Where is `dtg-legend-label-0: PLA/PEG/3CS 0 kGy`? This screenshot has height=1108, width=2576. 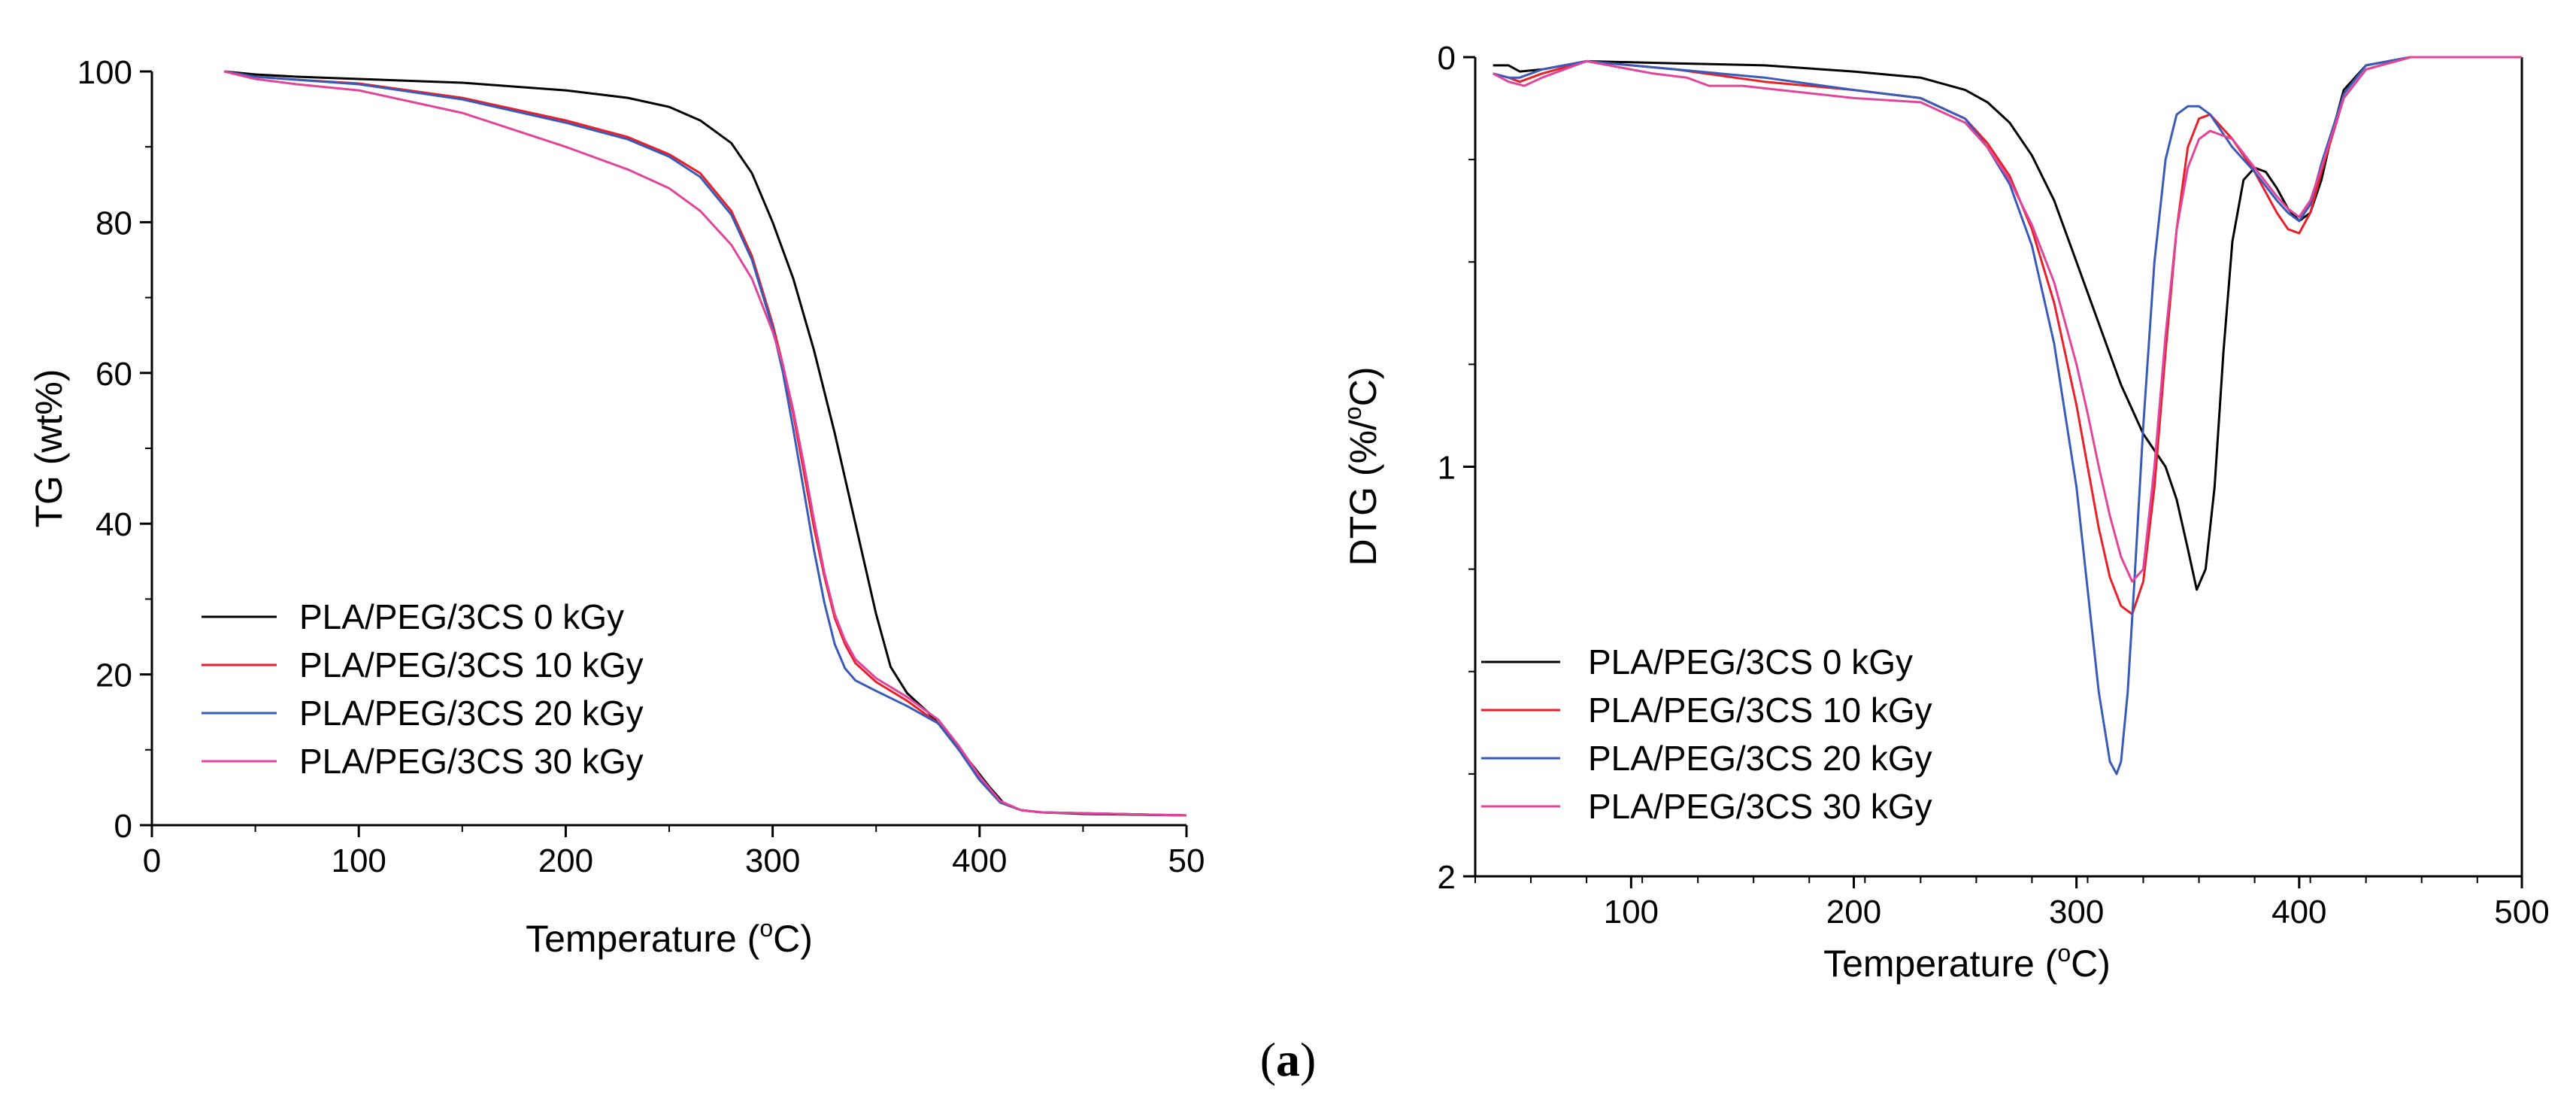 dtg-legend-label-0: PLA/PEG/3CS 0 kGy is located at coordinates (1751, 661).